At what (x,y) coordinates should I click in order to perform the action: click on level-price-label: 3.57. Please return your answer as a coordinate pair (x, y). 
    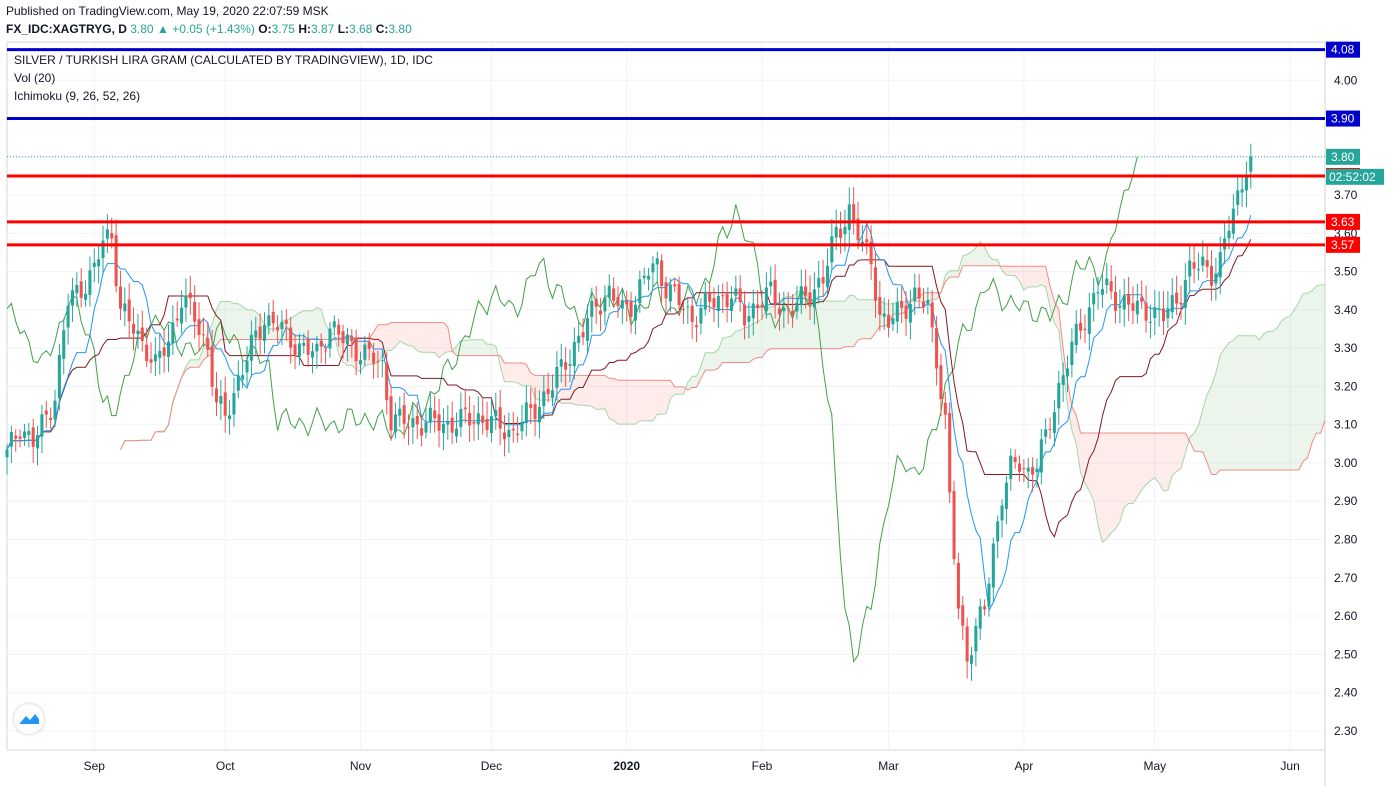
    Looking at the image, I should click on (1343, 245).